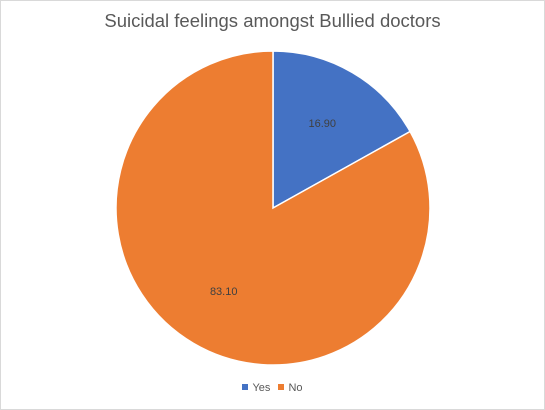 Image resolution: width=545 pixels, height=410 pixels. I want to click on legend-item-no: No, so click(290, 388).